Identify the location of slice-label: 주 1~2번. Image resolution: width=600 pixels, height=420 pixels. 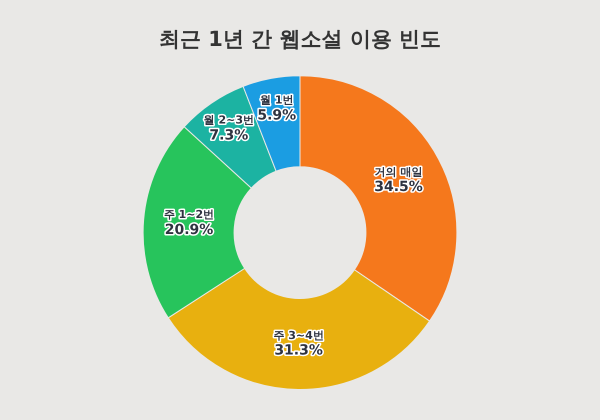
(189, 215).